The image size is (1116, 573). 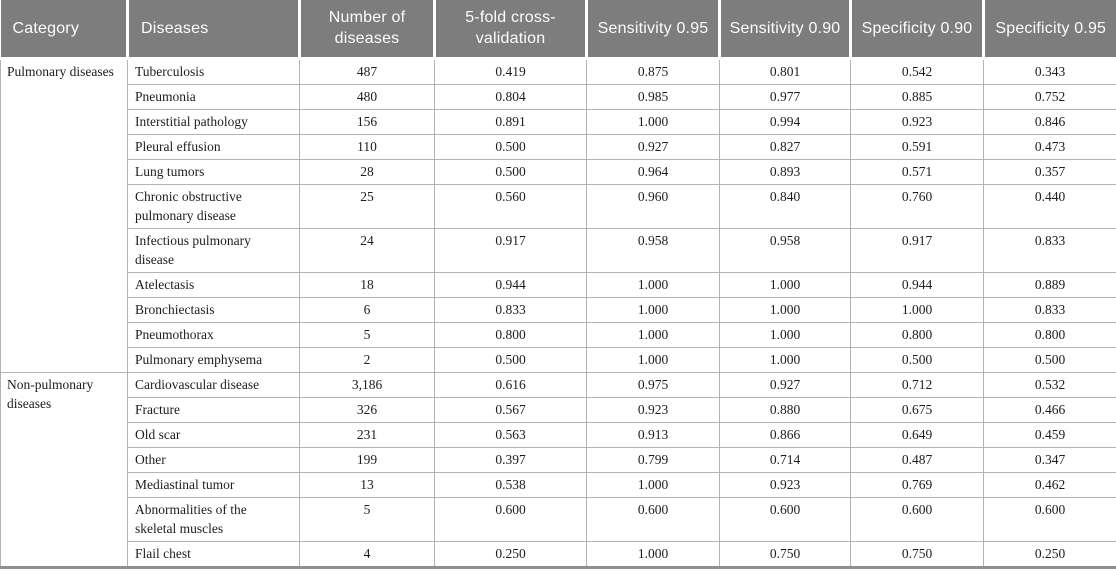 I want to click on disease-cell: Other, so click(x=213, y=459).